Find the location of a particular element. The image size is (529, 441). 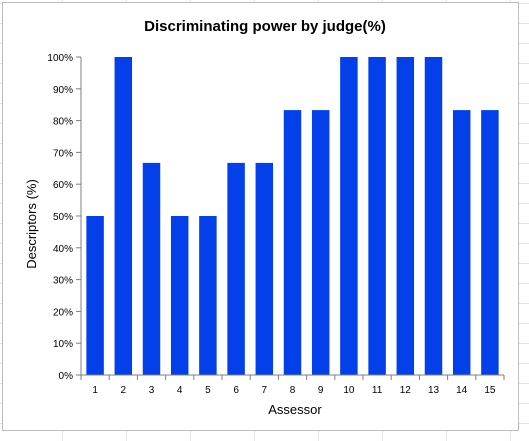

y-tick-label: 50% is located at coordinates (63, 217).